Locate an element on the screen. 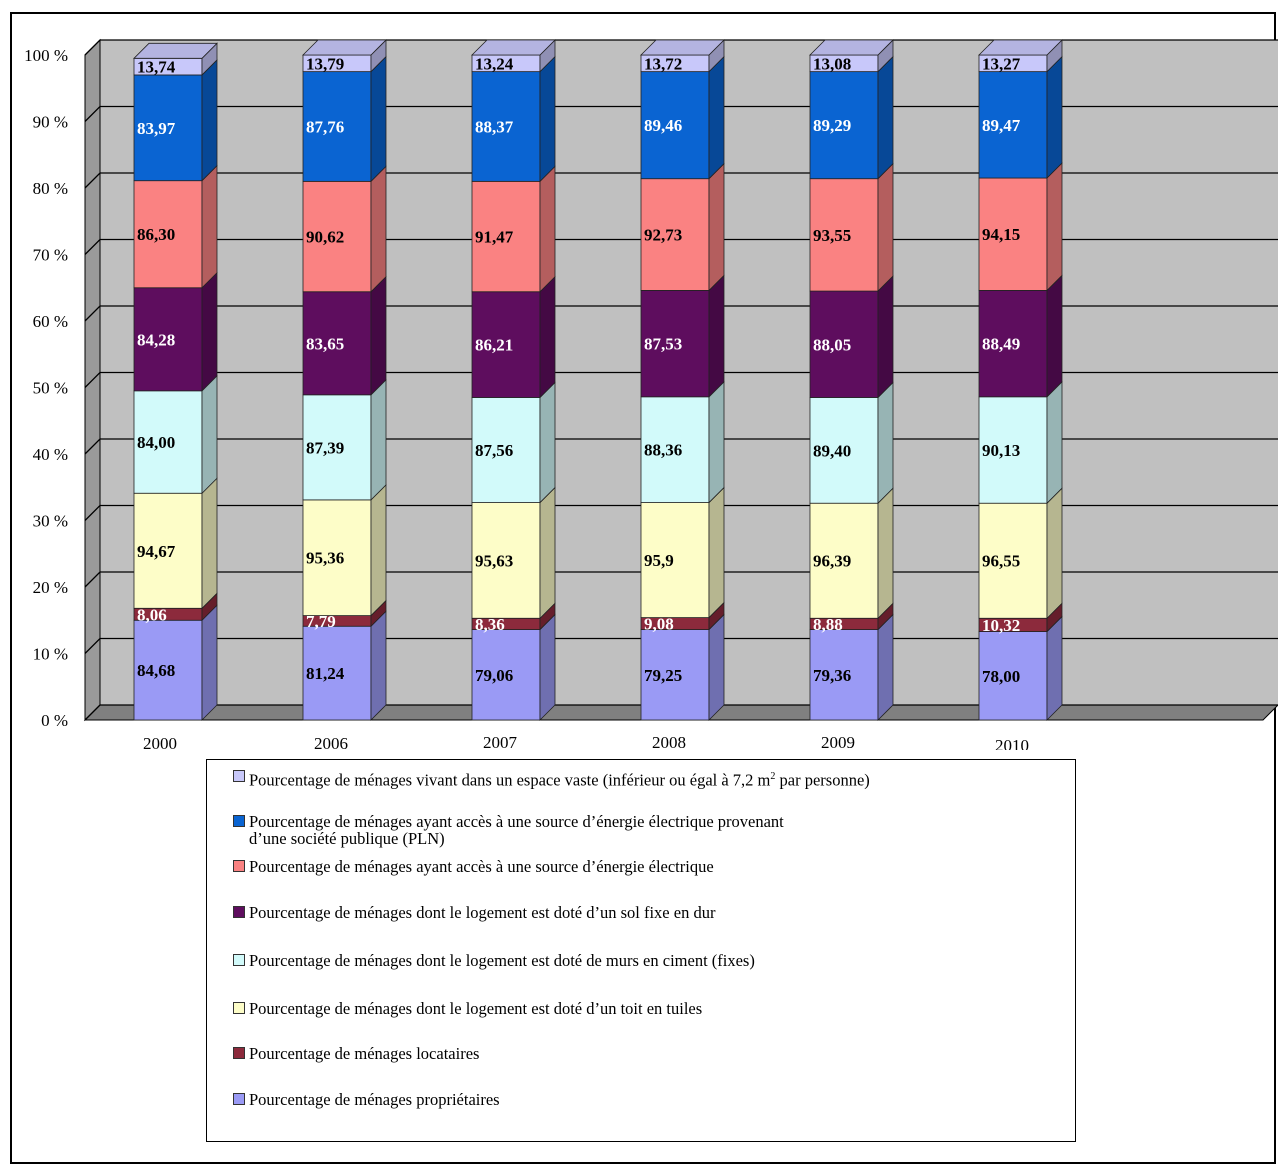 This screenshot has width=1278, height=1165. bar-value-label: 13,24 is located at coordinates (494, 63).